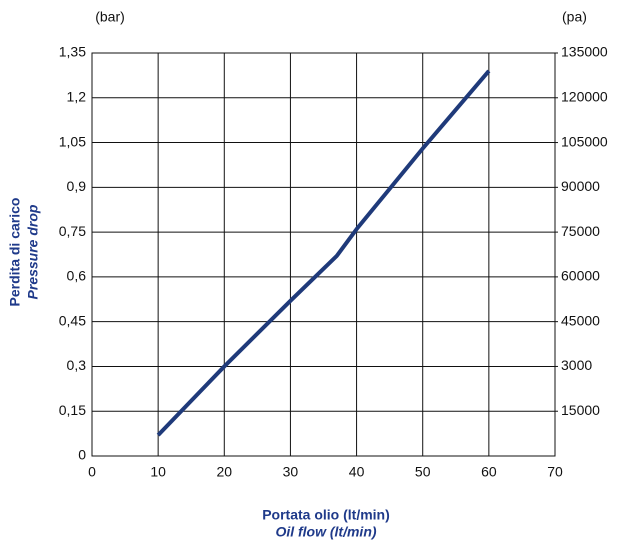 Image resolution: width=622 pixels, height=544 pixels. What do you see at coordinates (580, 231) in the screenshot?
I see `y2-tick-label: 75000` at bounding box center [580, 231].